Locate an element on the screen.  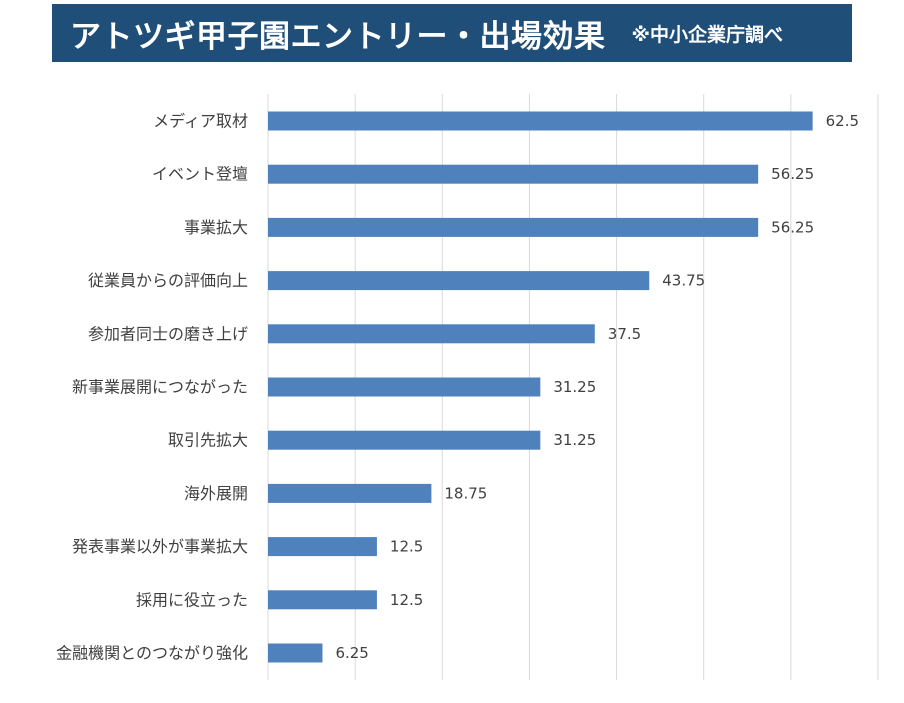
title-banner: アトツギ甲子園エントリー・出場効果 ※中小企業庁調べ is located at coordinates (452, 33).